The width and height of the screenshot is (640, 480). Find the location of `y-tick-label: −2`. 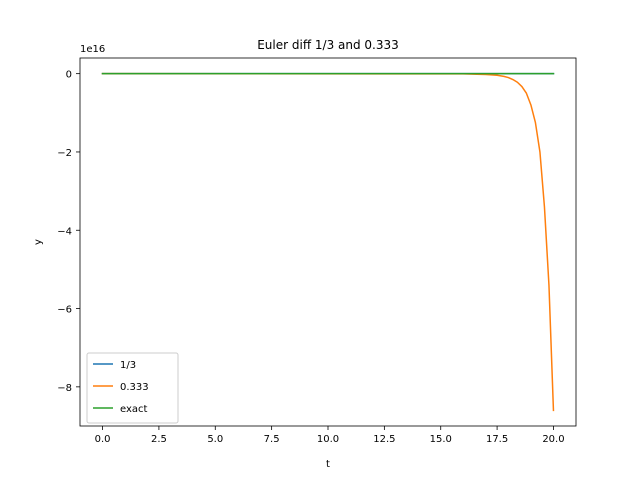

y-tick-label: −2 is located at coordinates (64, 153).